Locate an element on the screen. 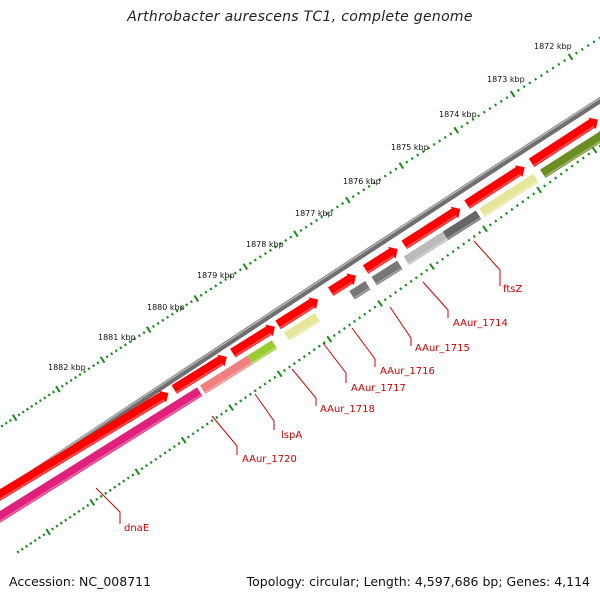  gene-label-lspA: lspA is located at coordinates (291, 435).